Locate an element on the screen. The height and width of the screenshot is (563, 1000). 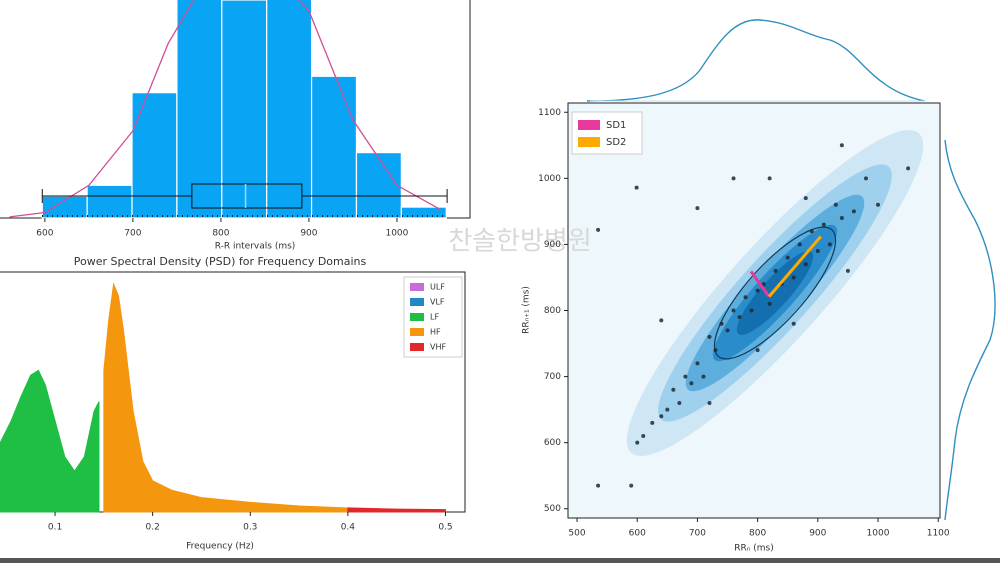
y-axis-label: RRₙ₊₁ (ms) is located at coordinates (527, 310).